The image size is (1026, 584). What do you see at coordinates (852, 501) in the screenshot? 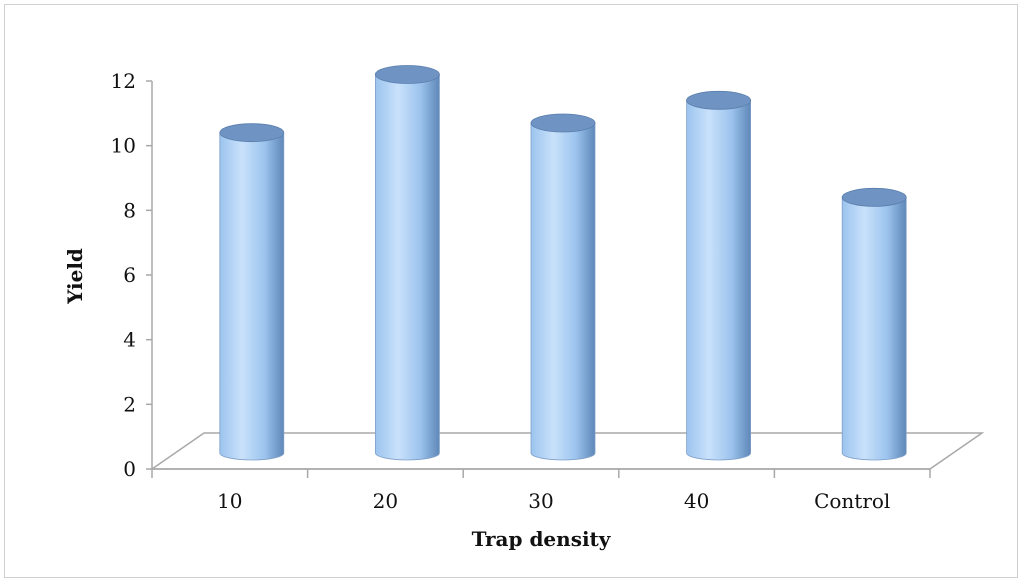
I see `x-tick-label: Control` at bounding box center [852, 501].